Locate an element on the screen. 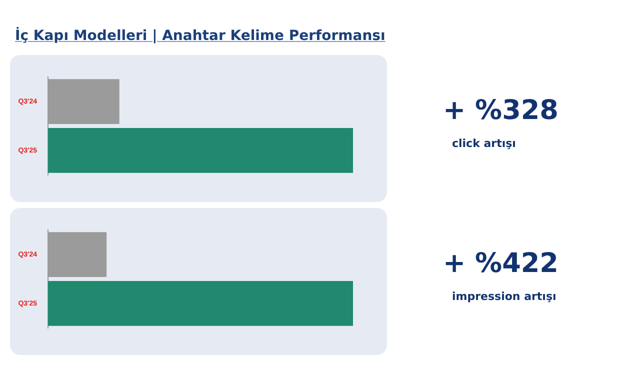 The width and height of the screenshot is (618, 384). text: + %328 is located at coordinates (500, 110).